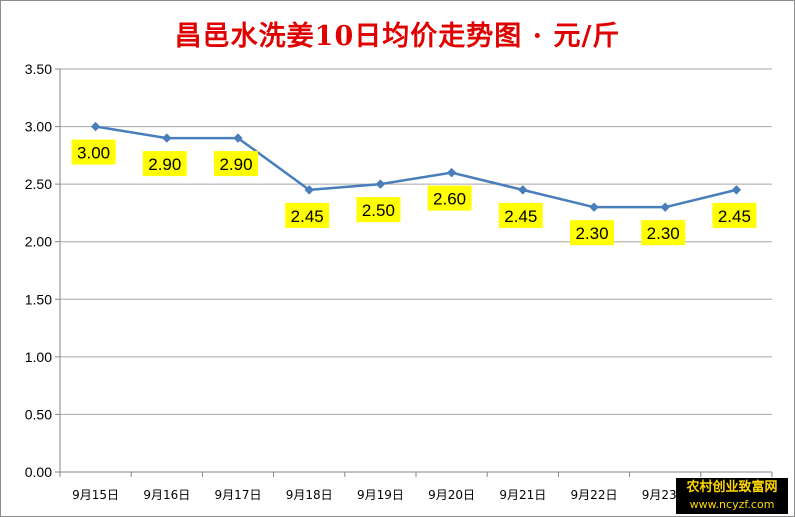  What do you see at coordinates (38, 472) in the screenshot?
I see `y-tick-label: 0.00` at bounding box center [38, 472].